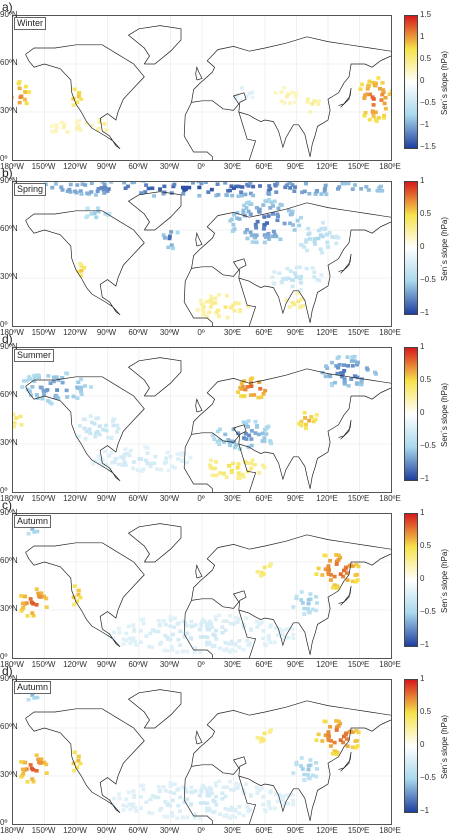 Image resolution: width=457 pixels, height=835 pixels. I want to click on x-tick-label: 60ºW, so click(137, 332).